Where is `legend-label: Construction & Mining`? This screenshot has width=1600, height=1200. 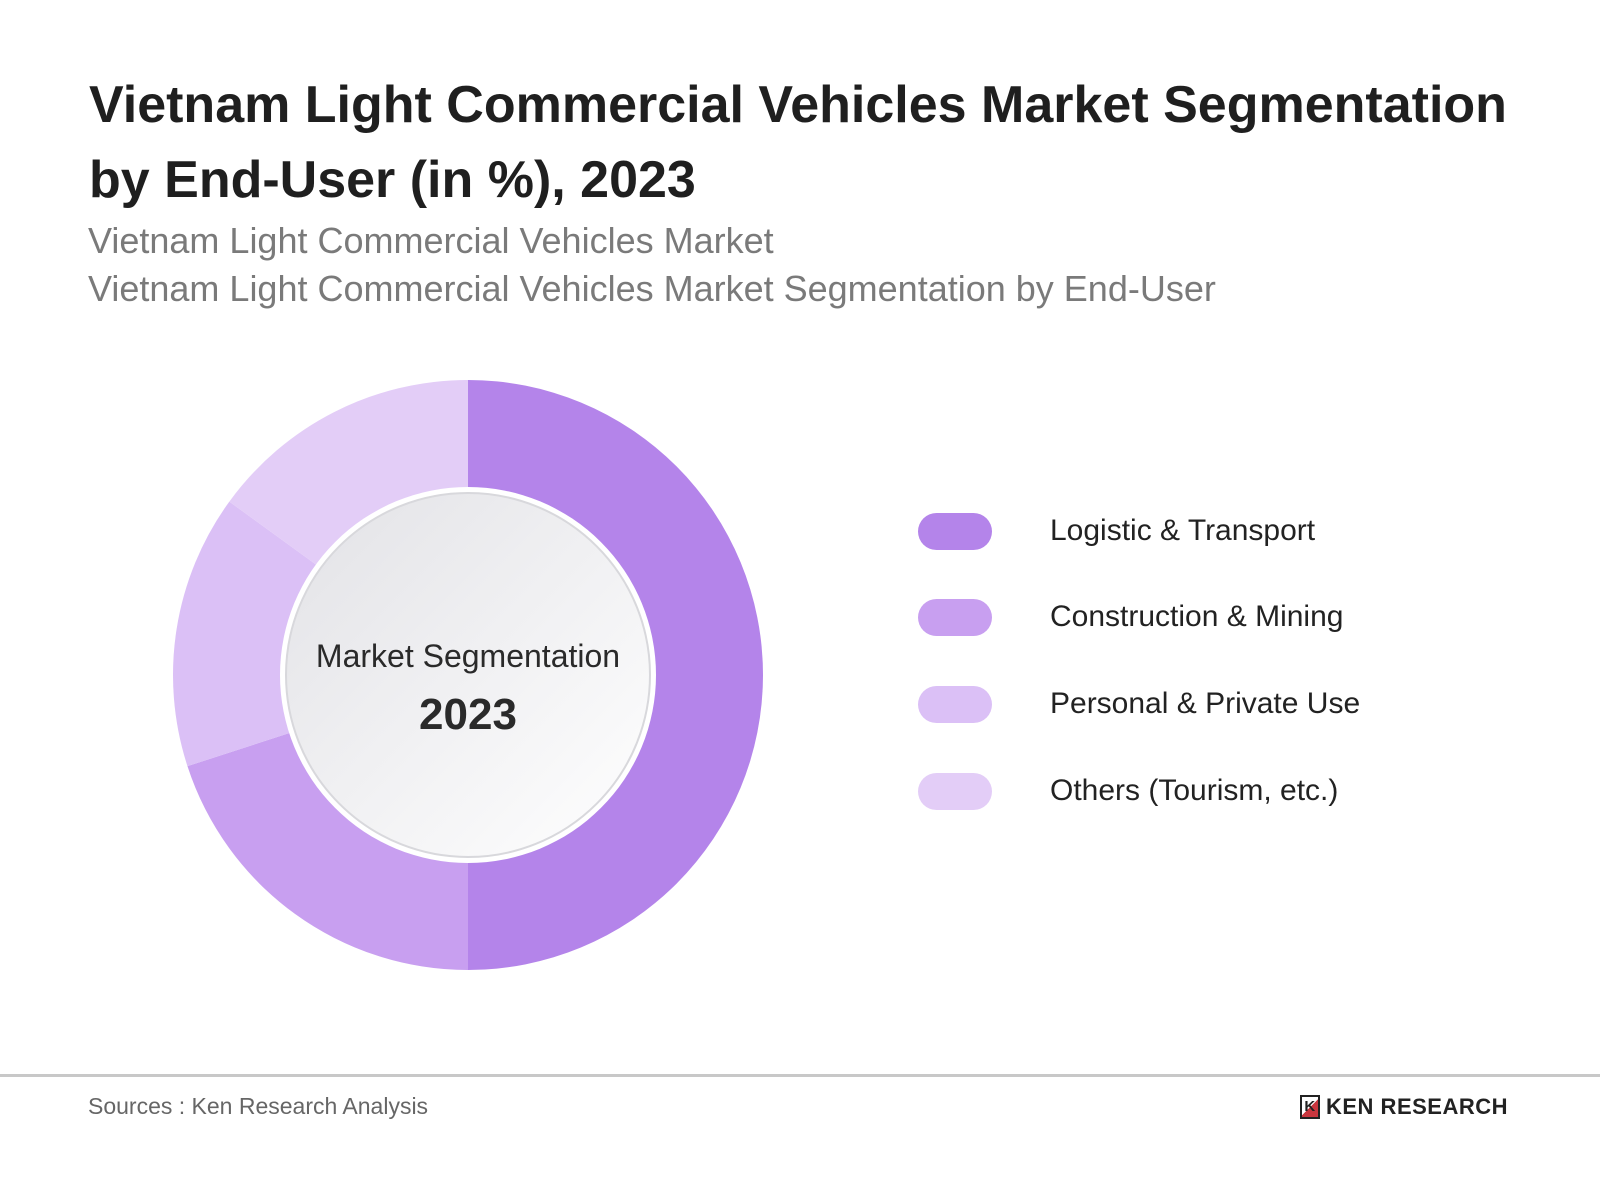
legend-label: Construction & Mining is located at coordinates (1197, 616).